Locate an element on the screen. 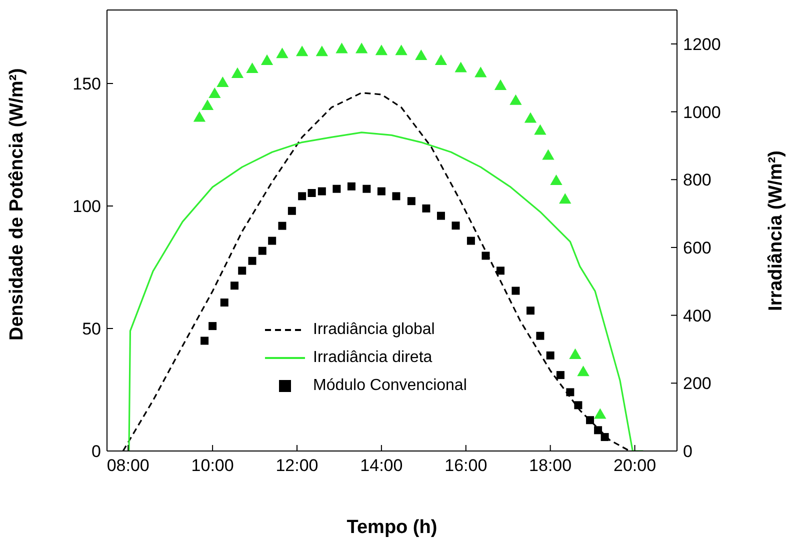  y-tick-label: 100 is located at coordinates (86, 206).